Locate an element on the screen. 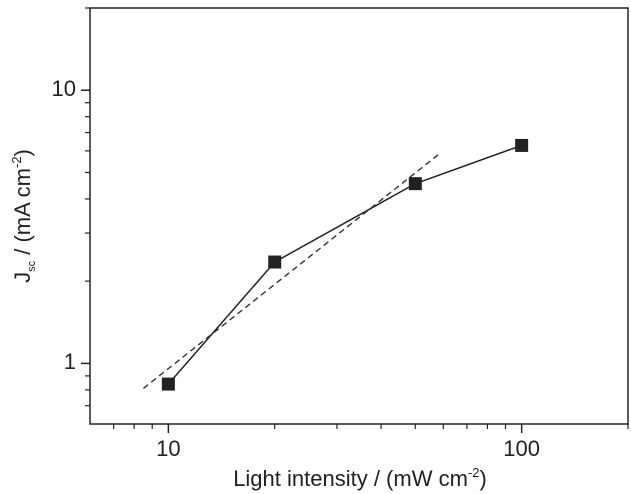 The height and width of the screenshot is (494, 631). y-label-sup: -2 is located at coordinates (16, 162).